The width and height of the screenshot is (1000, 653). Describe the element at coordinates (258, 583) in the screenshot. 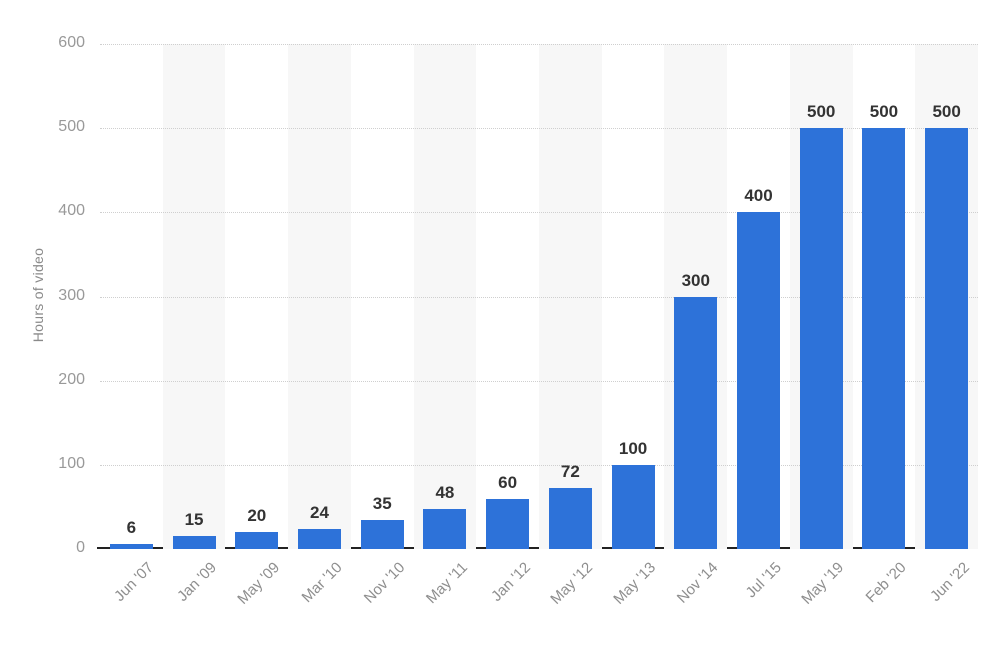

I see `x-tick-label: May '09` at that location.